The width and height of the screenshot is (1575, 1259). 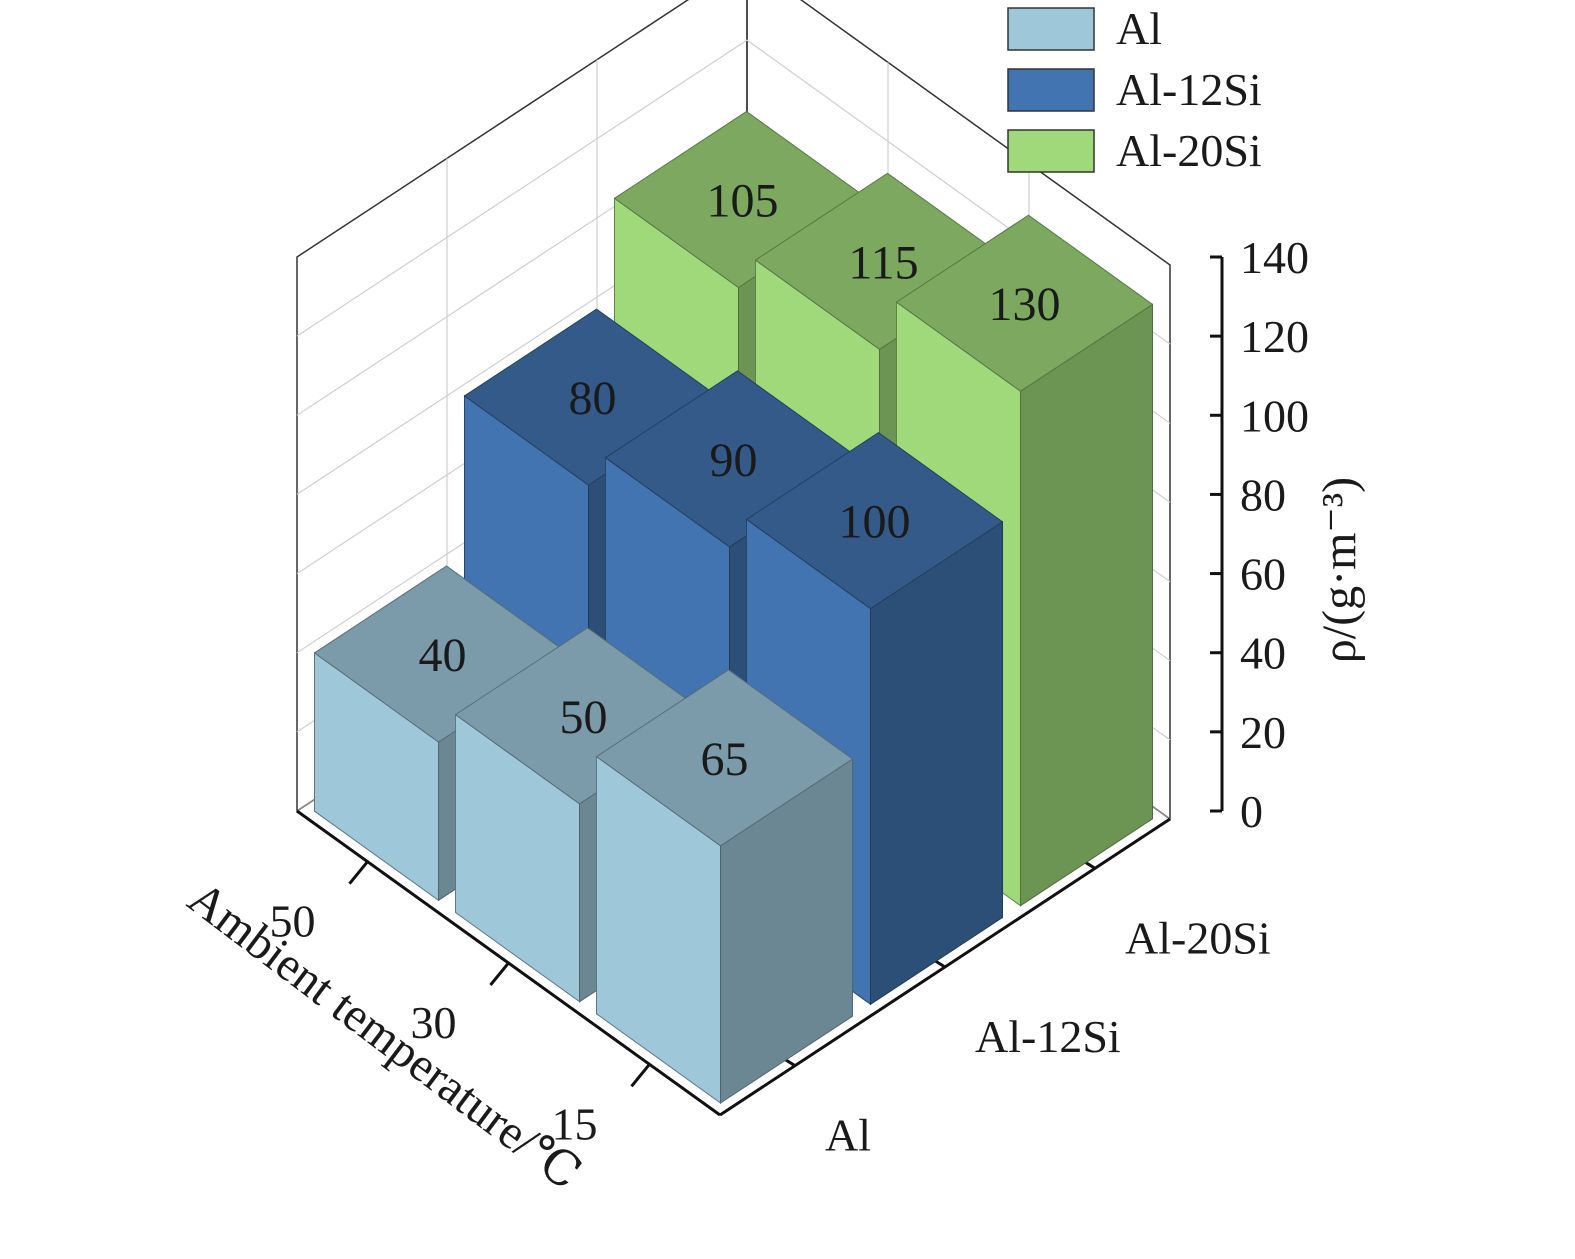 I want to click on data-label: 80, so click(x=593, y=398).